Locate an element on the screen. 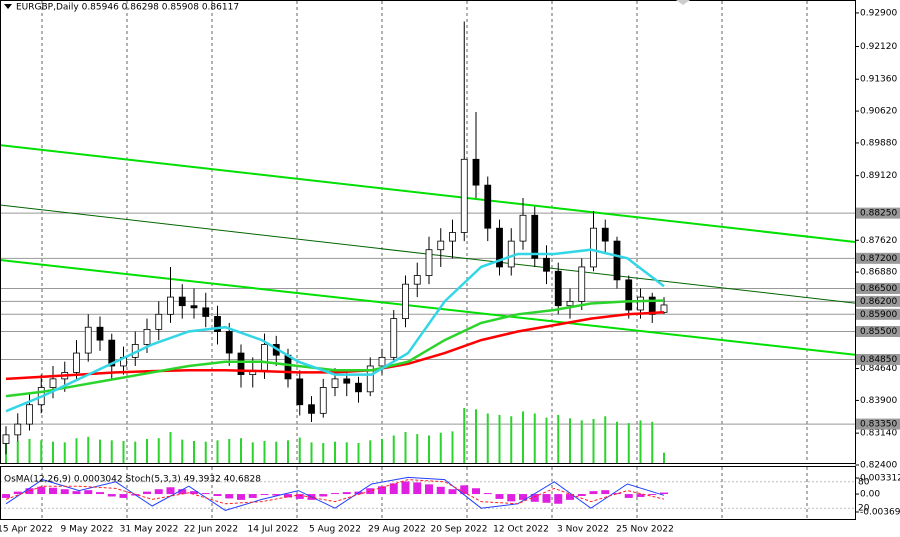 This screenshot has width=900, height=537. y-tick-label: 0.86880 is located at coordinates (878, 273).